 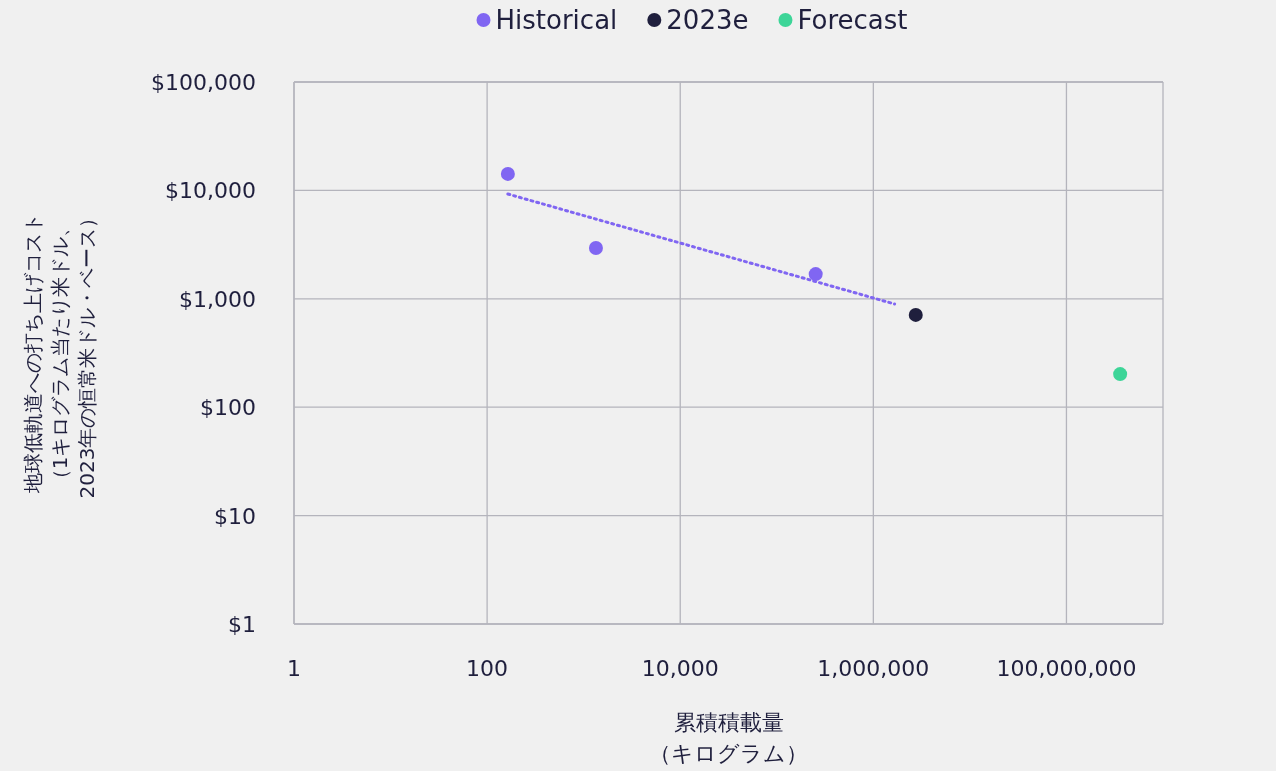 What do you see at coordinates (242, 624) in the screenshot?
I see `y-tick-label: $1` at bounding box center [242, 624].